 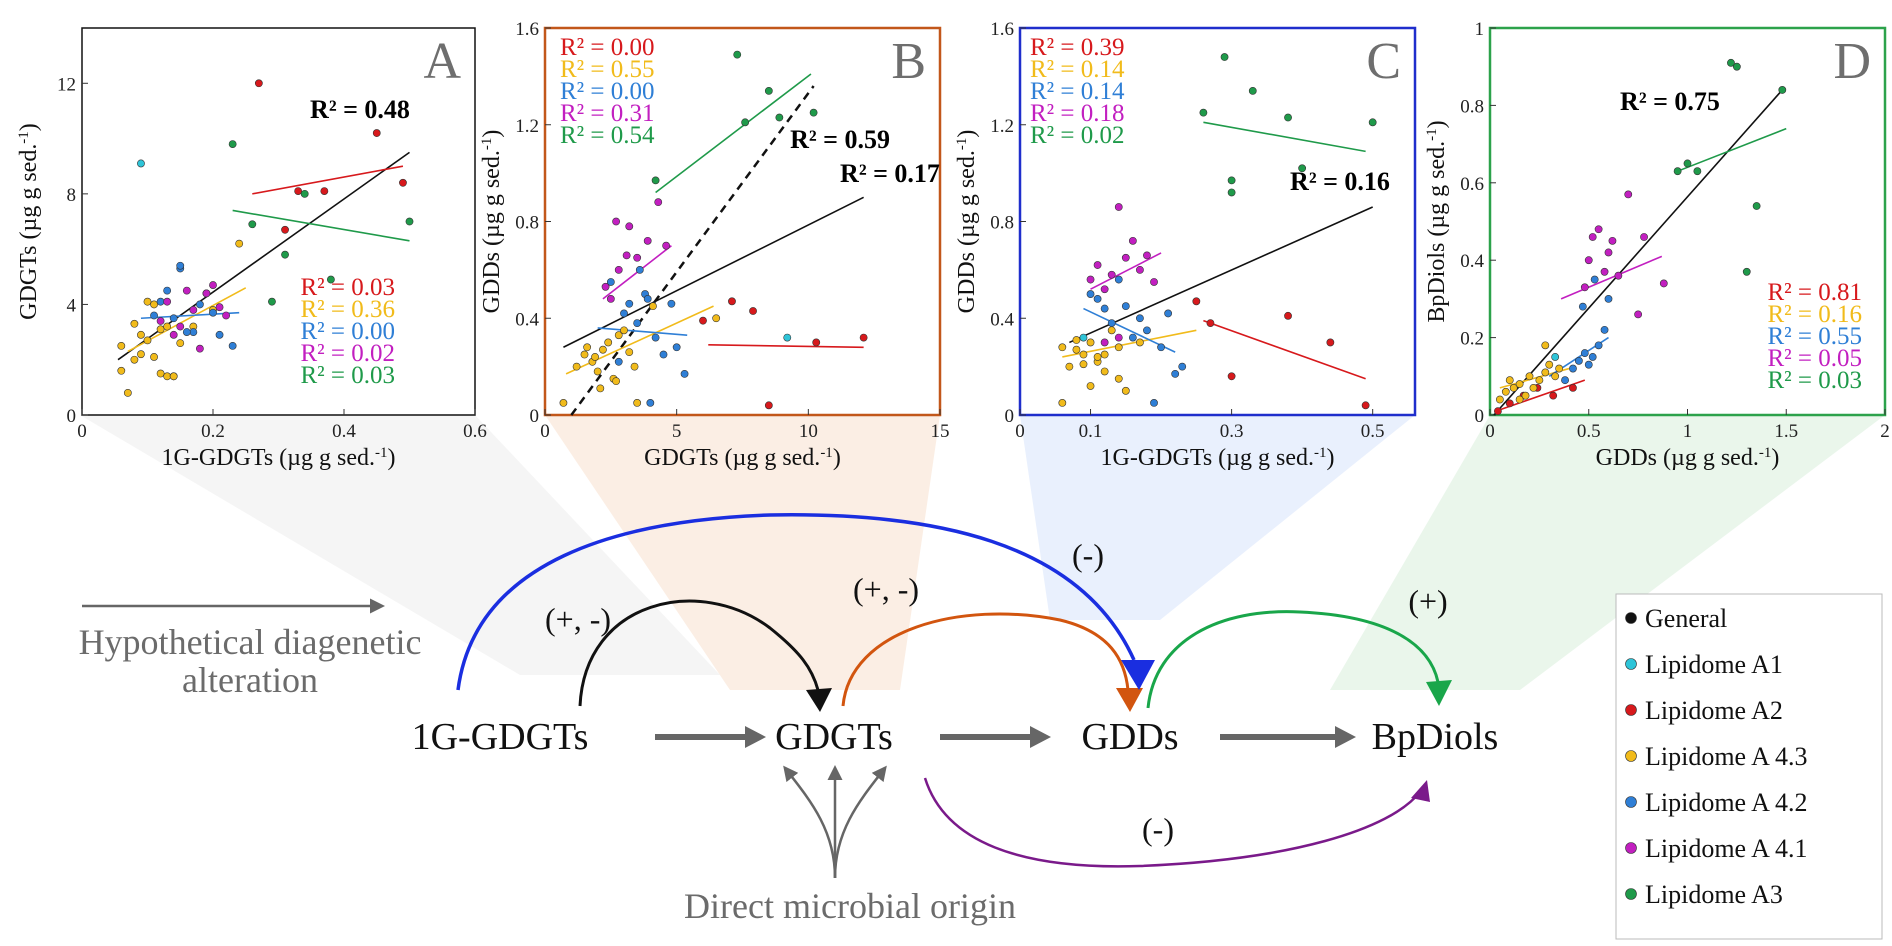 I want to click on legend-item-lipidome-a-4-1: Lipidome A 4.1, so click(x=1716, y=848).